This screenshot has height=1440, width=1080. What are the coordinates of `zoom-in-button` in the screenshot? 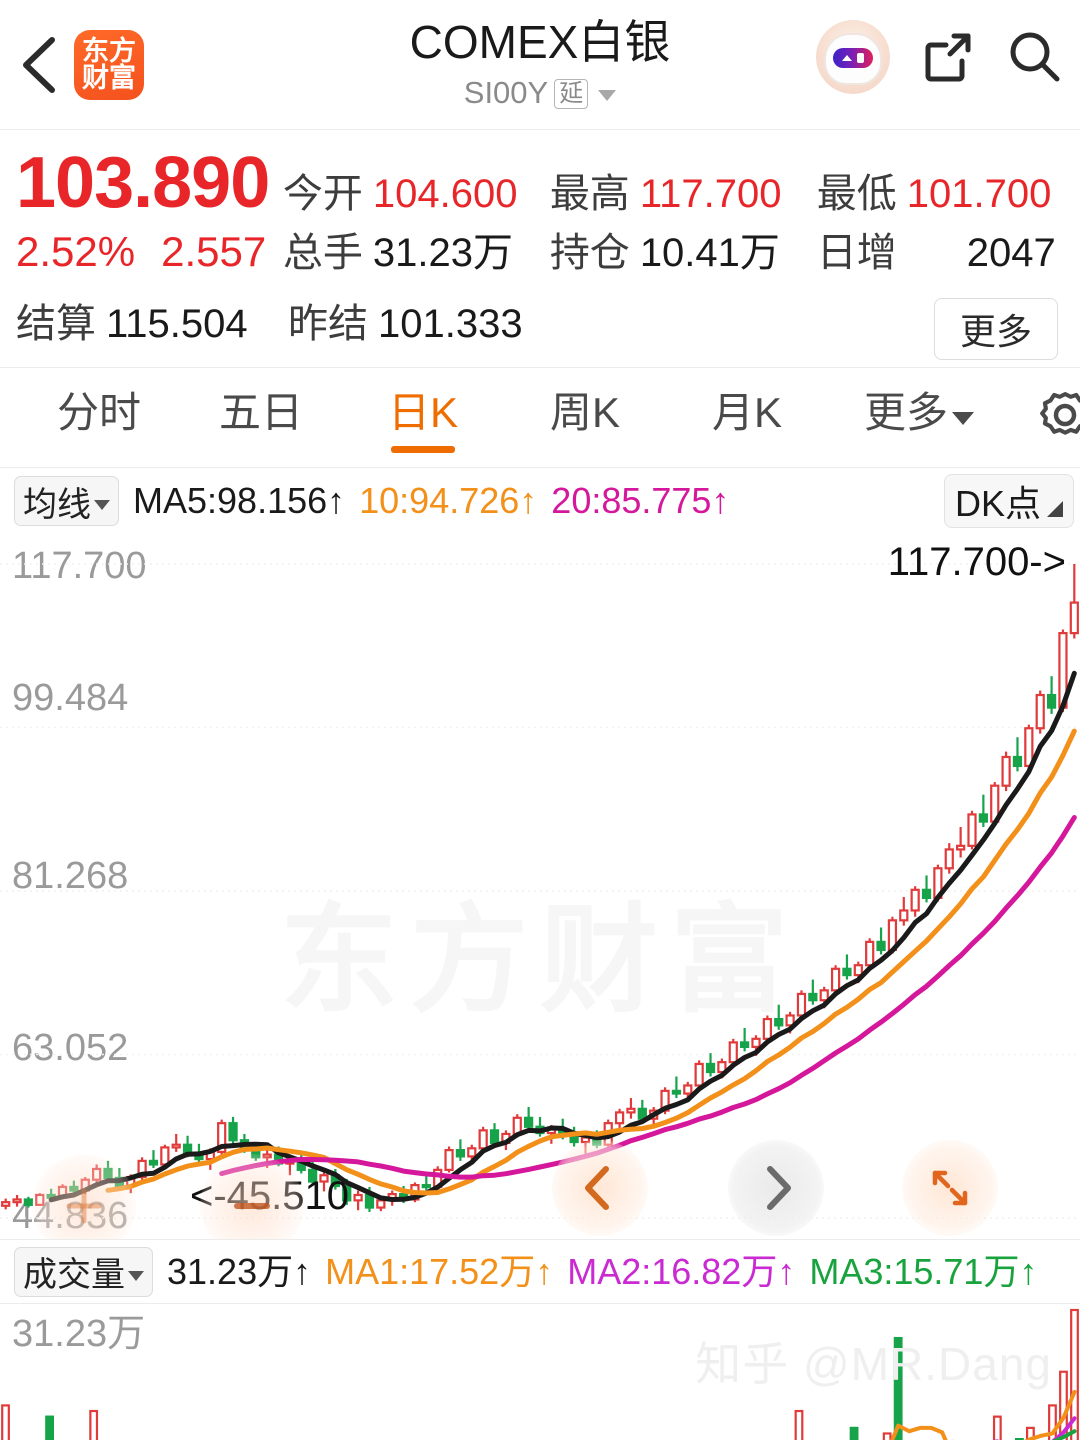 It's located at (84, 1196).